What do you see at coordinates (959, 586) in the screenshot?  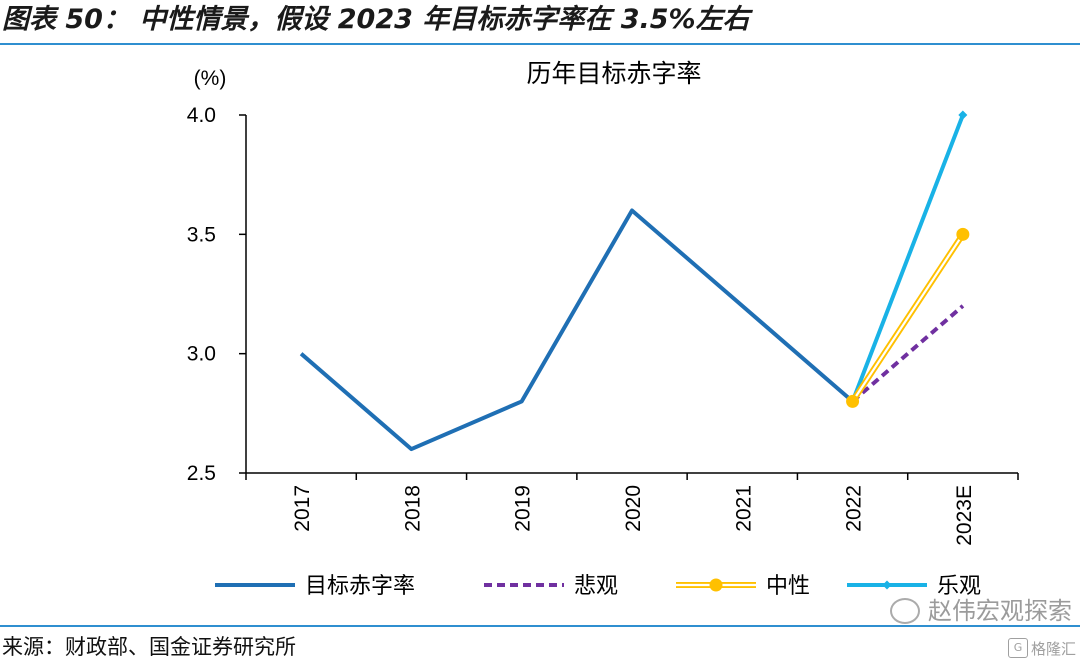 I see `legend-label: 乐观` at bounding box center [959, 586].